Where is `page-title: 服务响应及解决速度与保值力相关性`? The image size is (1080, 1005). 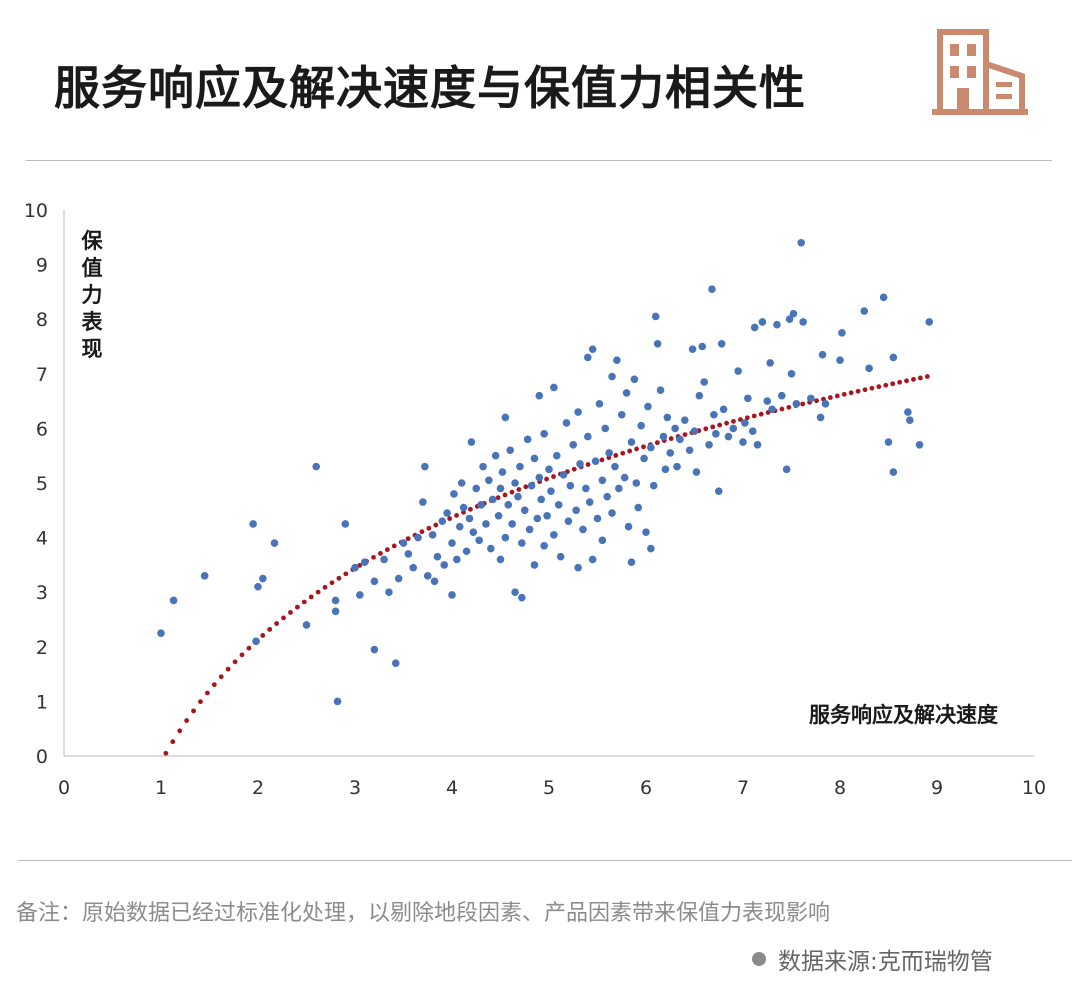
page-title: 服务响应及解决速度与保值力相关性 is located at coordinates (430, 88).